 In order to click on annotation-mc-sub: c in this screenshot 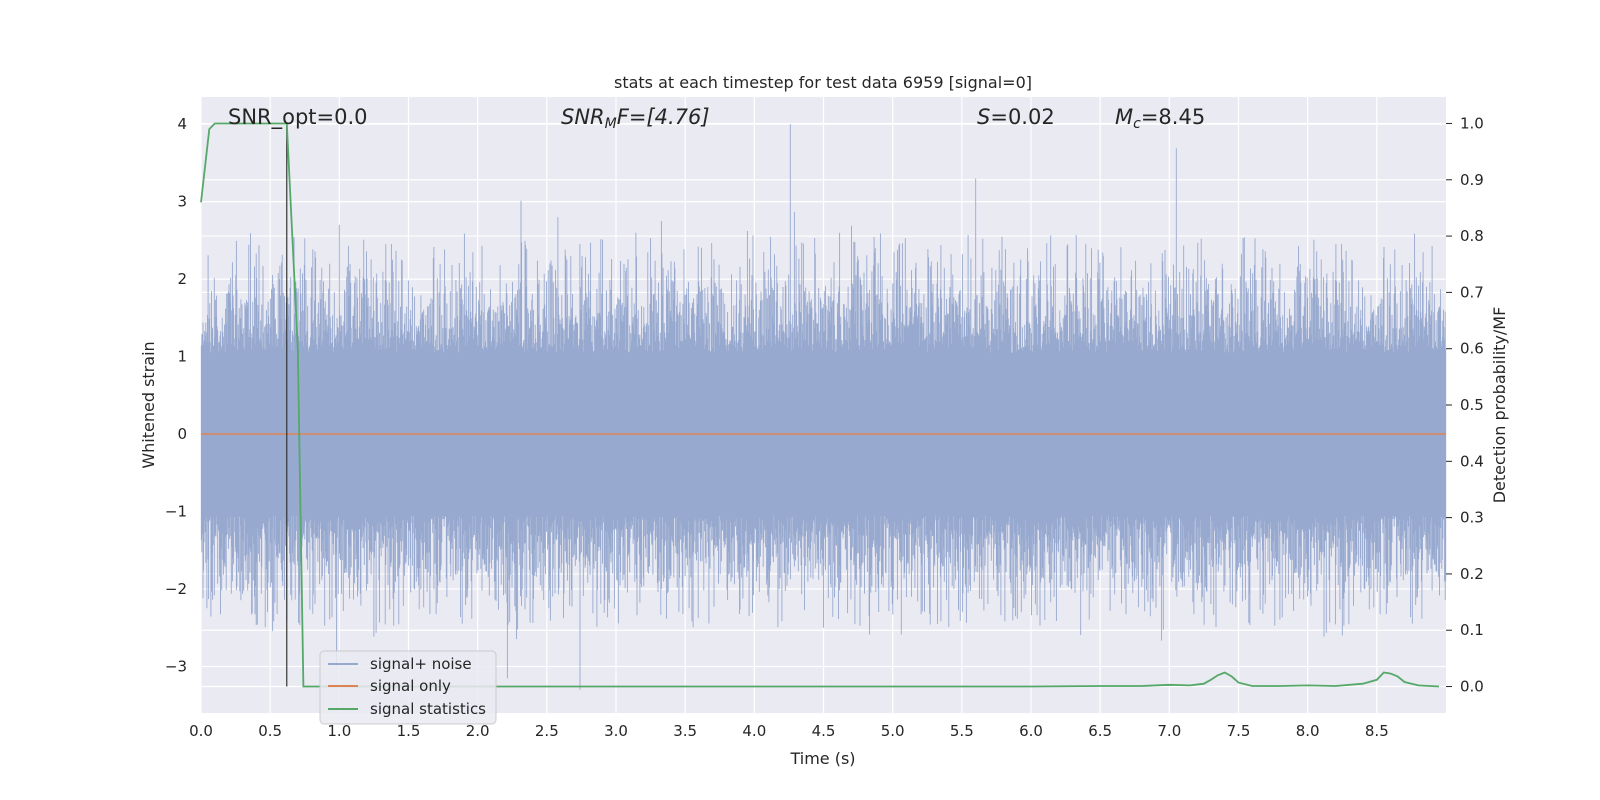, I will do `click(1137, 124)`.